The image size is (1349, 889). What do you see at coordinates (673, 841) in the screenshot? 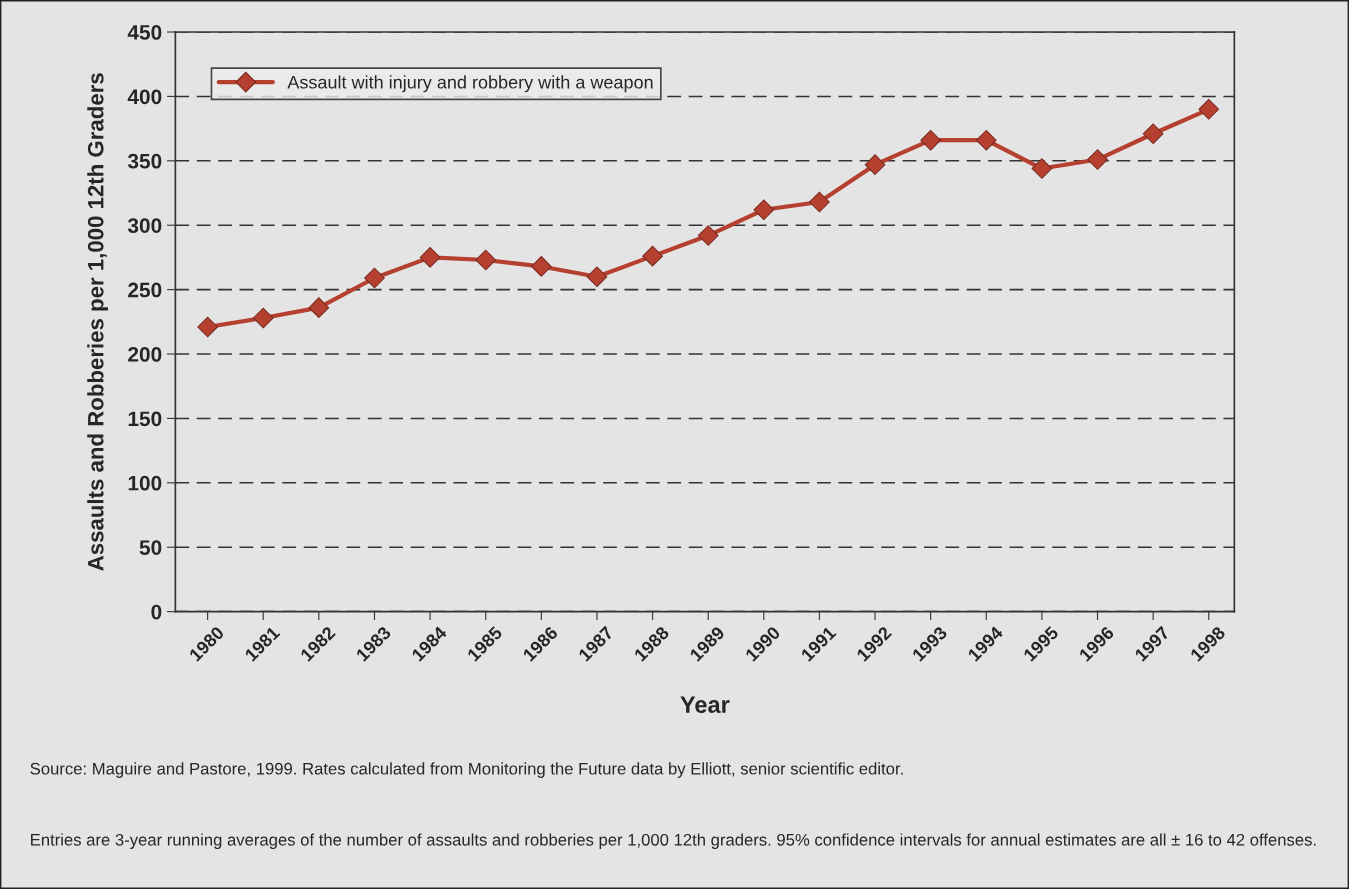
I see `text: Entries are 3-year running averages of the number of assaults and robberies per 1,000 12th graders. 95% confidence intervals for annual estimates are all ± 16 to 42 offenses.` at bounding box center [673, 841].